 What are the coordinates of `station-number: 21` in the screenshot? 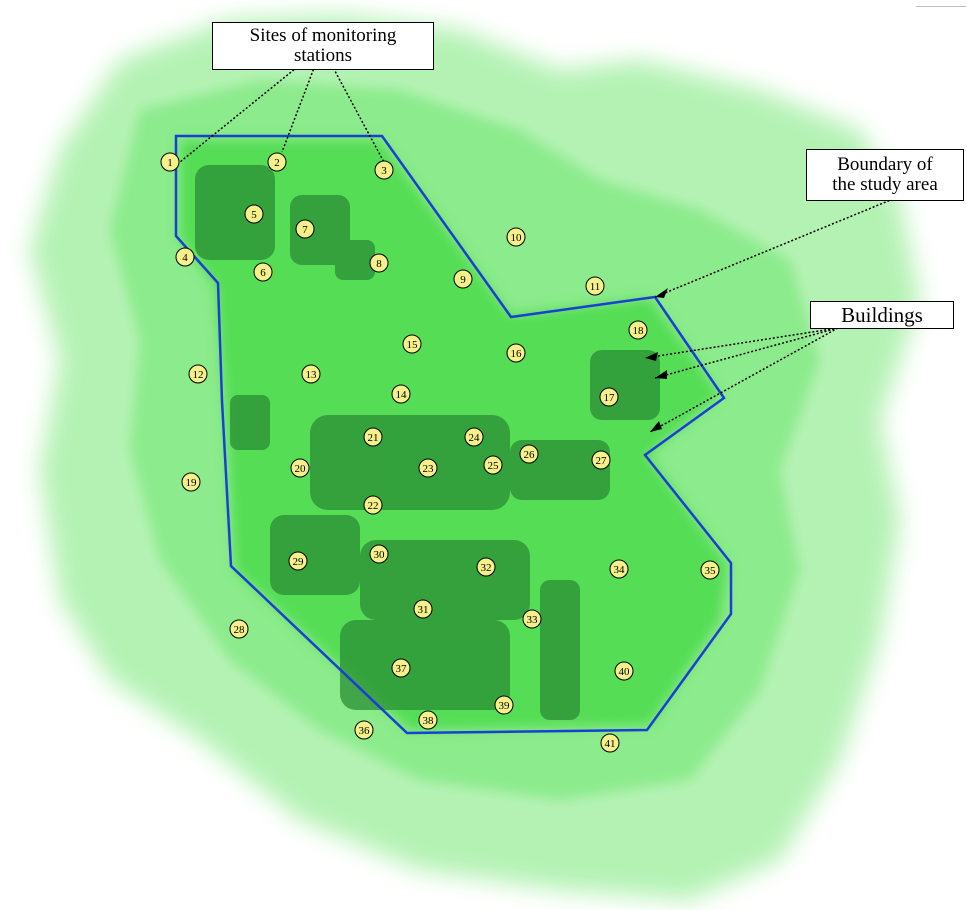 It's located at (373, 438).